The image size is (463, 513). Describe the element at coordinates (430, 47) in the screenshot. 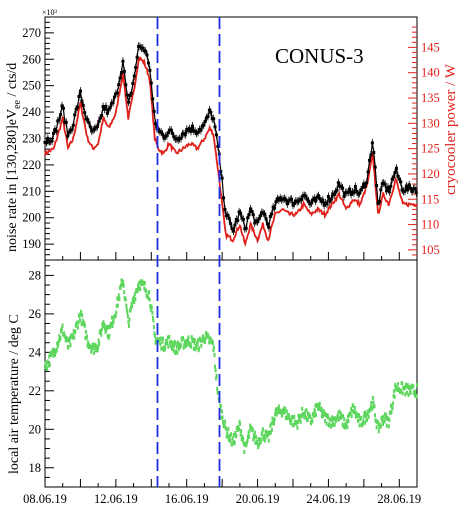

I see `top-y2-tick-label: 145` at that location.